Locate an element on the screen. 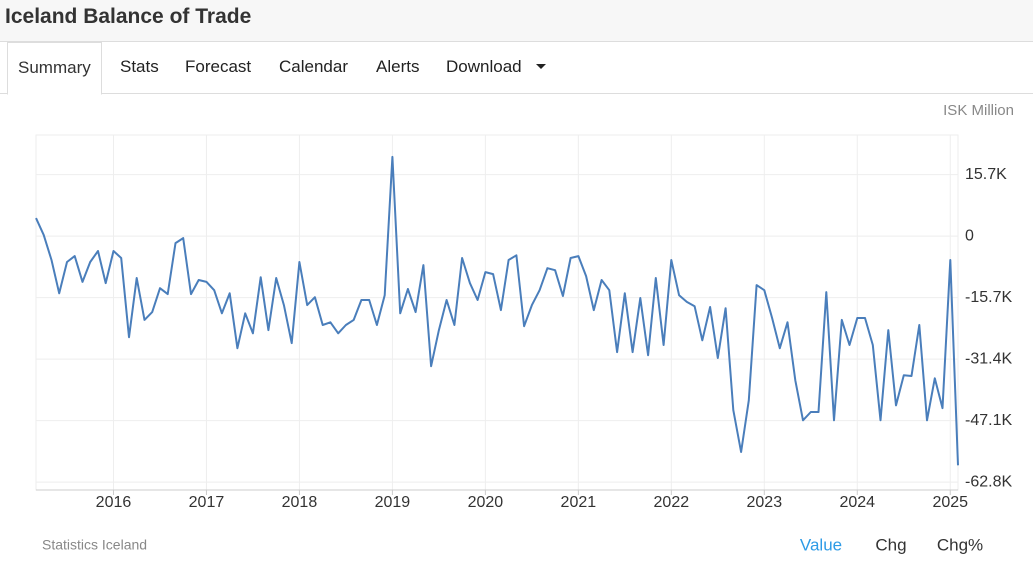 This screenshot has width=1033, height=567. x-tick-label: 2018 is located at coordinates (300, 502).